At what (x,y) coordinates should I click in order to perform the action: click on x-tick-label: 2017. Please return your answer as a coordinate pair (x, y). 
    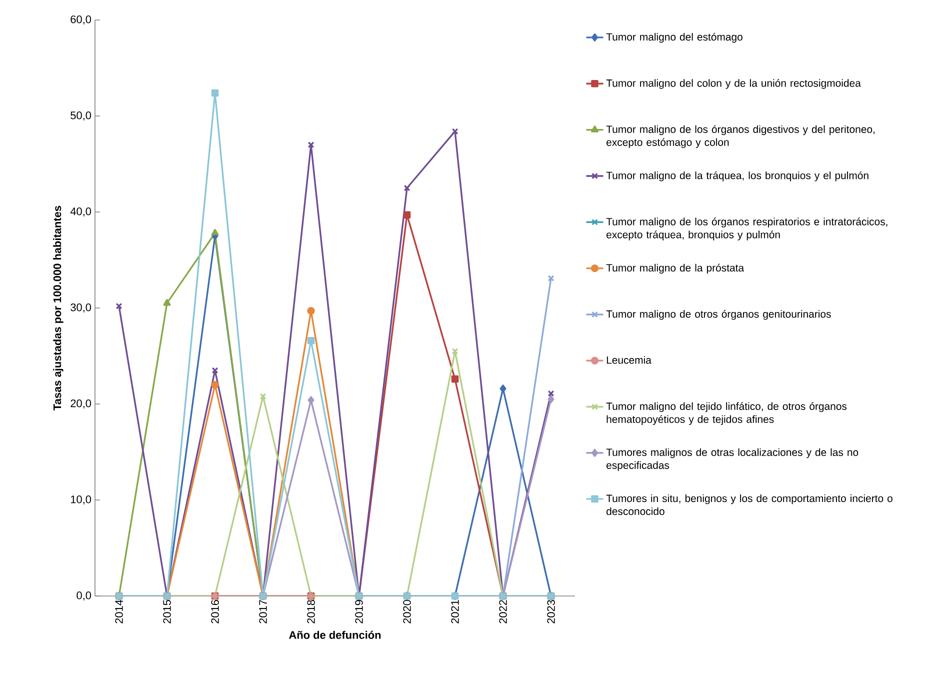
    Looking at the image, I should click on (263, 612).